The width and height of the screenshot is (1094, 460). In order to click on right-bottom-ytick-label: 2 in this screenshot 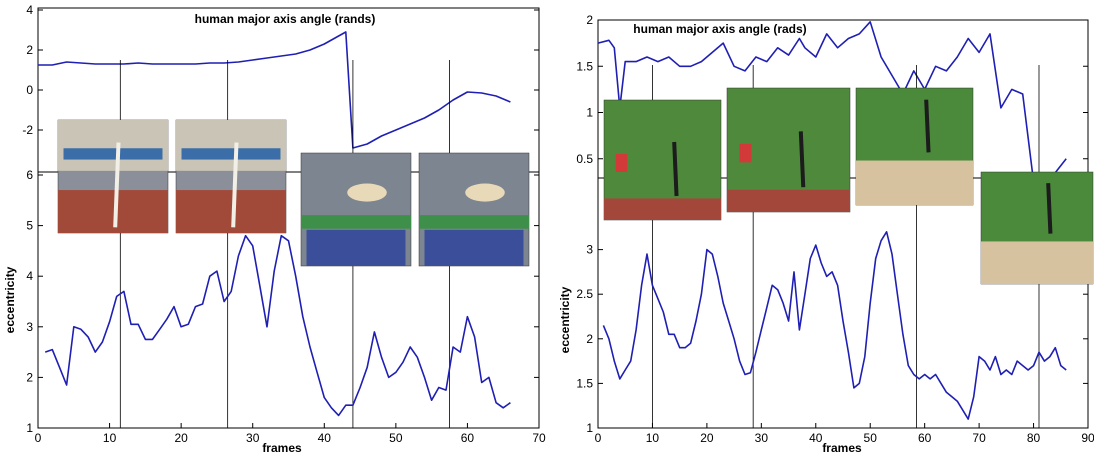, I will do `click(589, 339)`.